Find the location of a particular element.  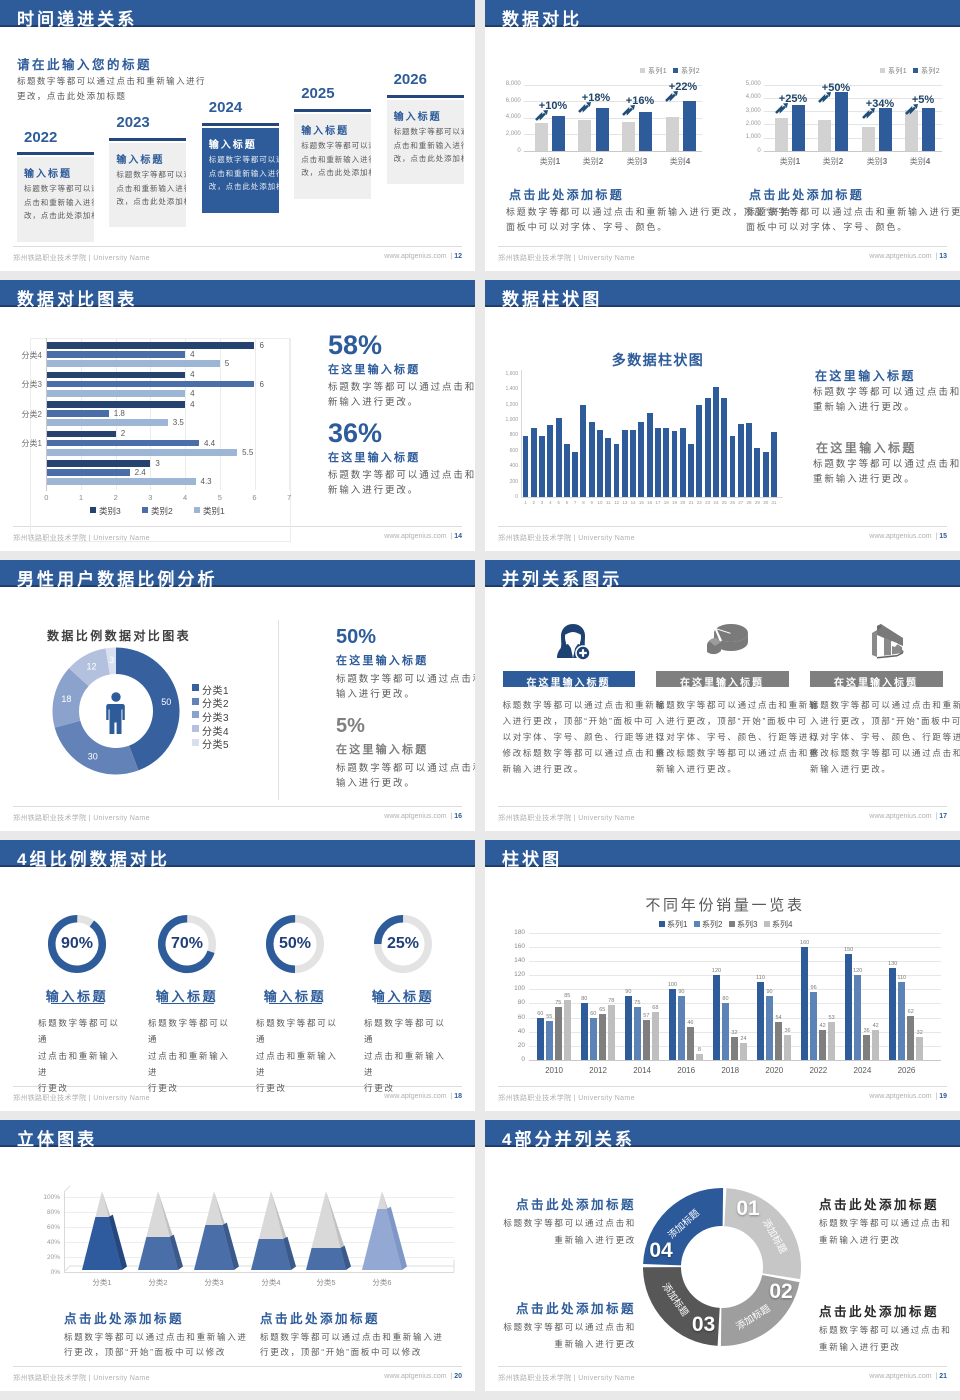

svg-text: 18 is located at coordinates (66, 699).